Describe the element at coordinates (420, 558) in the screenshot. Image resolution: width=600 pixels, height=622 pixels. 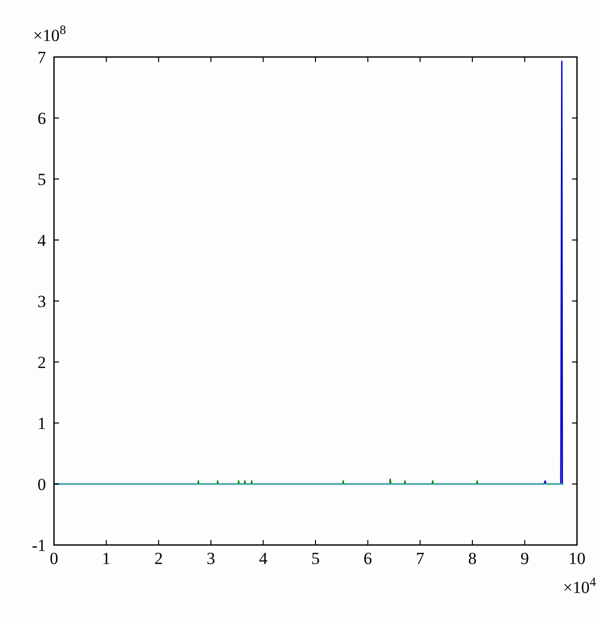
I see `x-tick-label: 7` at that location.